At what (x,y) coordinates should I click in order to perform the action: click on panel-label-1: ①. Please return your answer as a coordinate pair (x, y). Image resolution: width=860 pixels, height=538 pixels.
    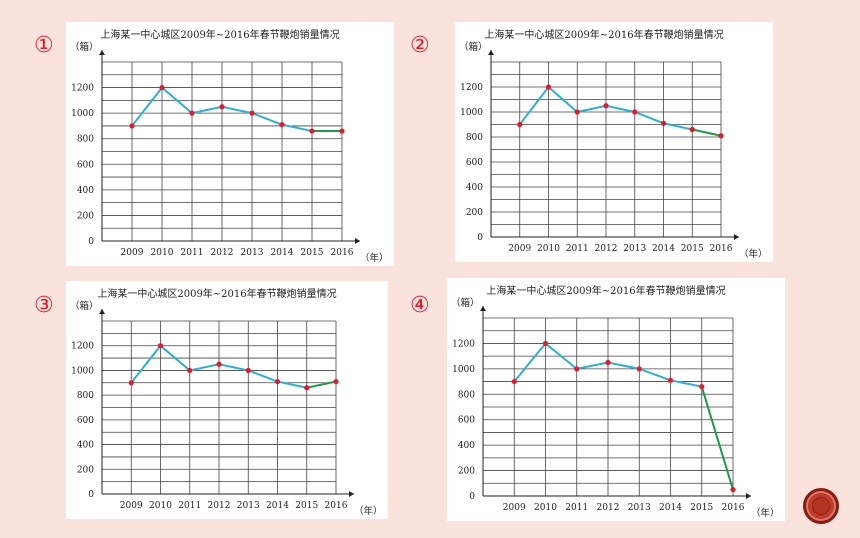
    Looking at the image, I should click on (44, 45).